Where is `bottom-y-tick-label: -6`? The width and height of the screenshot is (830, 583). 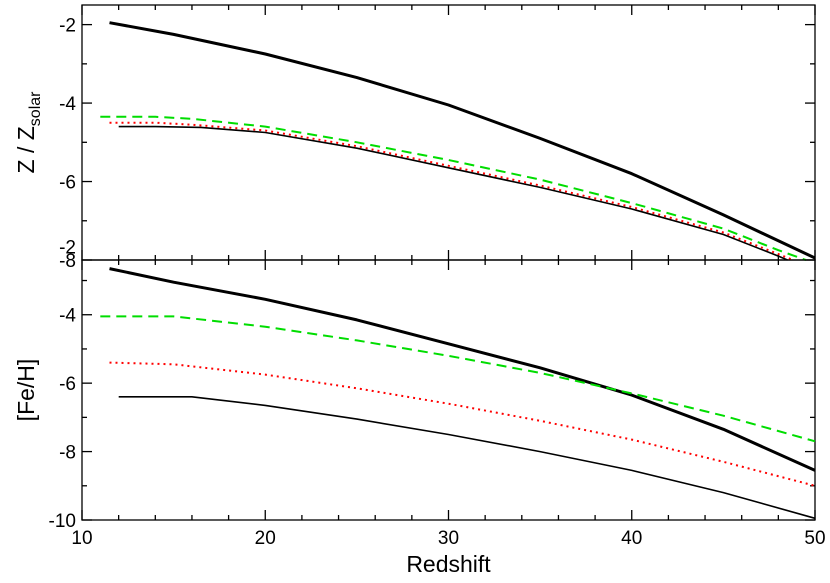 bottom-y-tick-label: -6 is located at coordinates (67, 384).